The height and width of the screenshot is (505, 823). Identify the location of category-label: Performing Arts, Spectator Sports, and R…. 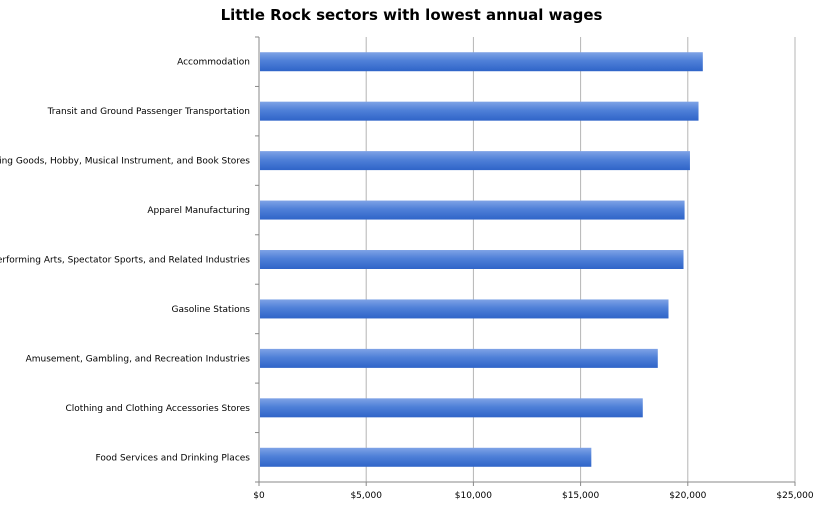
(125, 261).